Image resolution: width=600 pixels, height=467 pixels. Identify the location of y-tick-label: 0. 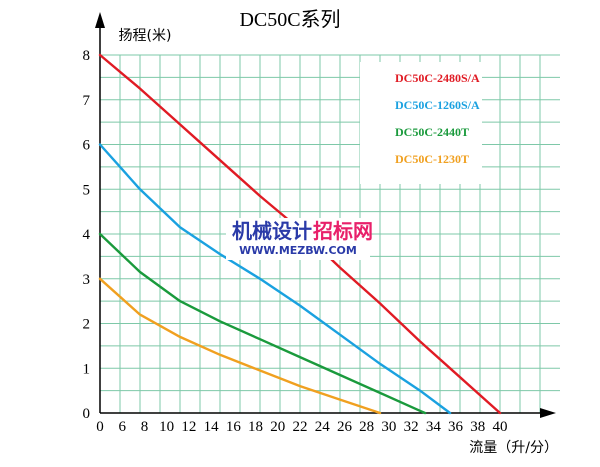
(87, 414).